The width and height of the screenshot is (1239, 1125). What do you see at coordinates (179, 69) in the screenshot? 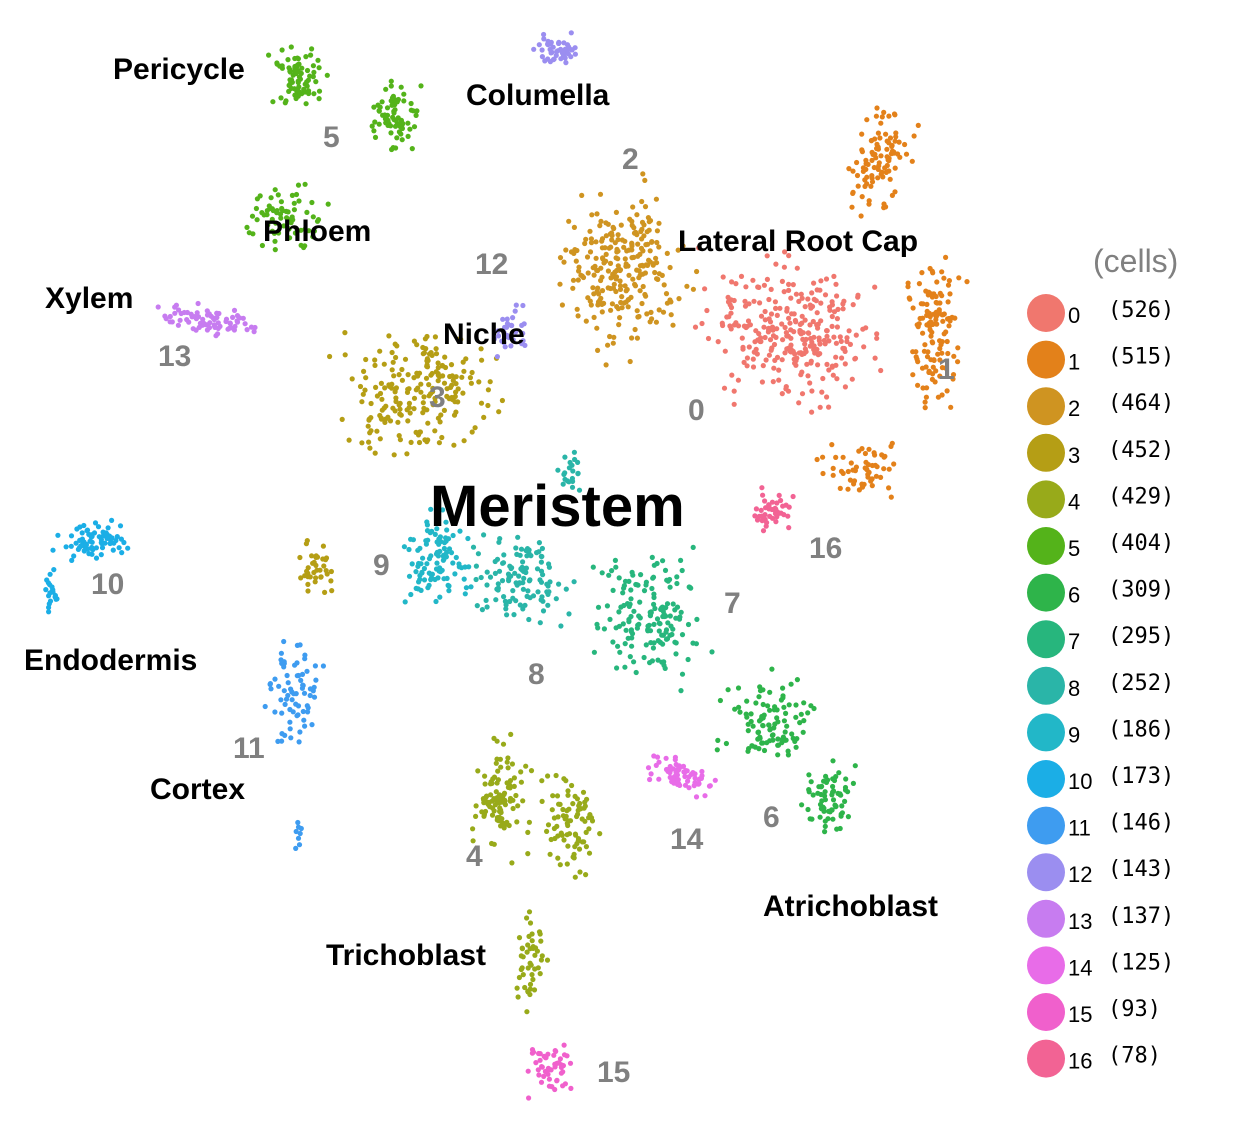
I see `label-pericycle: Pericycle` at bounding box center [179, 69].